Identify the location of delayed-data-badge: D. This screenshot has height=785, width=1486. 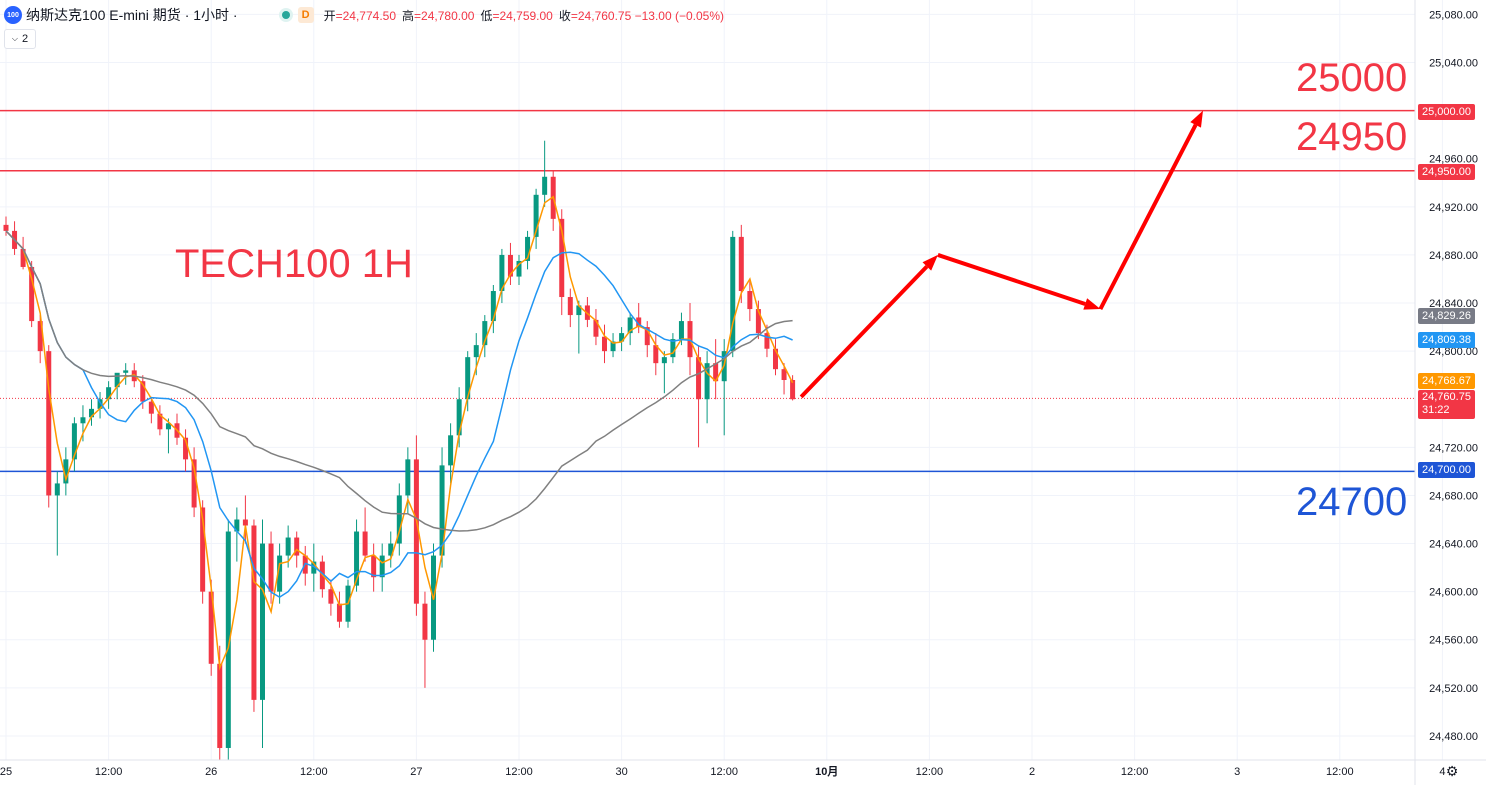
(305, 15).